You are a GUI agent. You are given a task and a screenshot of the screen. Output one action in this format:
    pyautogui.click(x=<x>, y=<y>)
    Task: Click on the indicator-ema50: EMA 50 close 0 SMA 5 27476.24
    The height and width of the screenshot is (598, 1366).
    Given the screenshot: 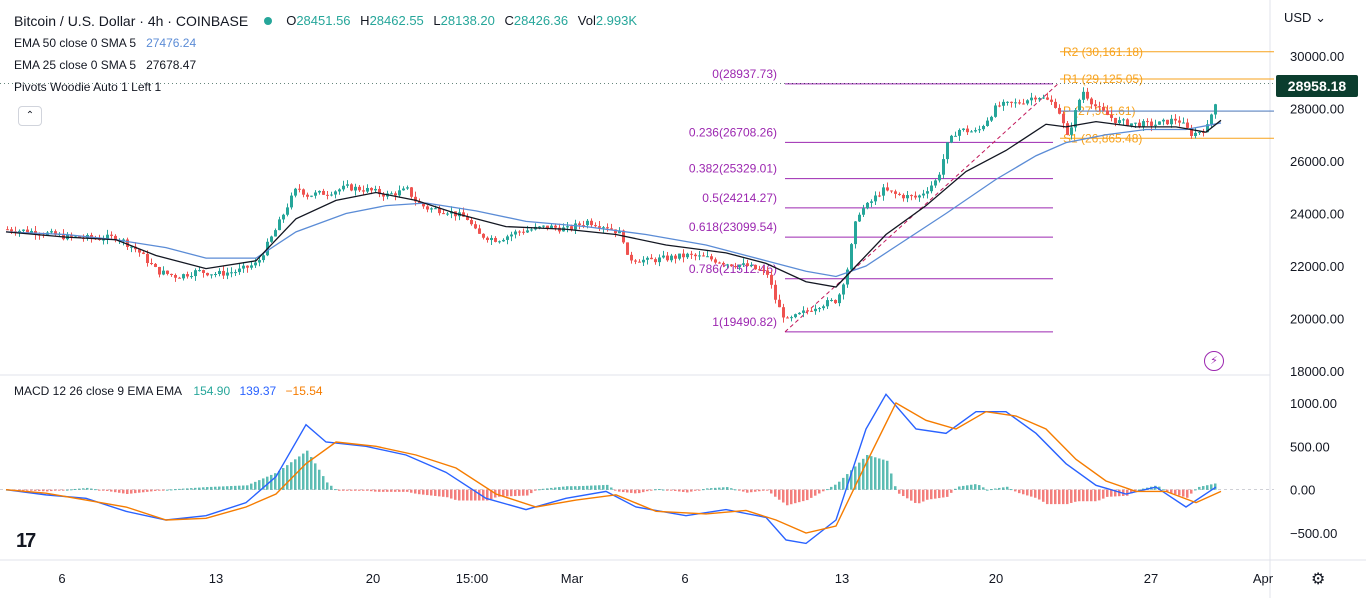 What is the action you would take?
    pyautogui.click(x=105, y=43)
    